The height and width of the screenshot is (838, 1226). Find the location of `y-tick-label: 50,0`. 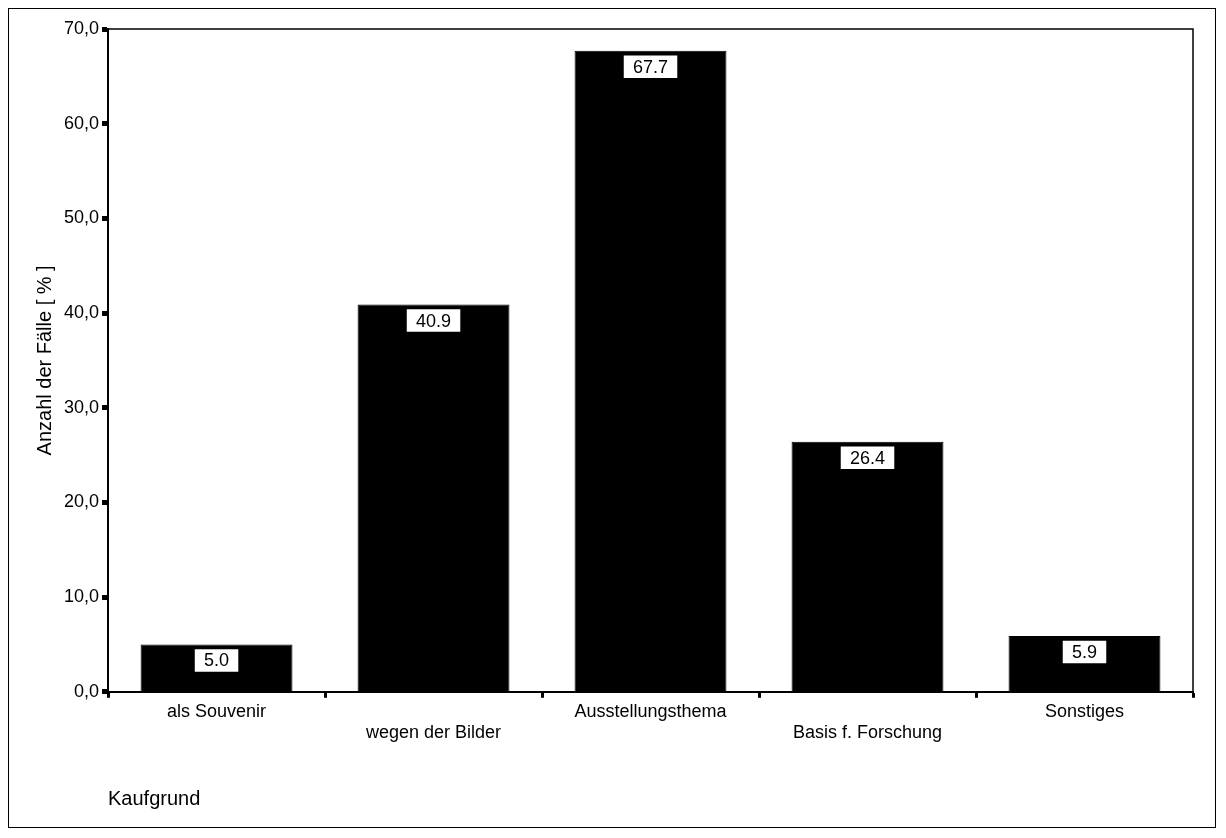

y-tick-label: 50,0 is located at coordinates (81, 217).